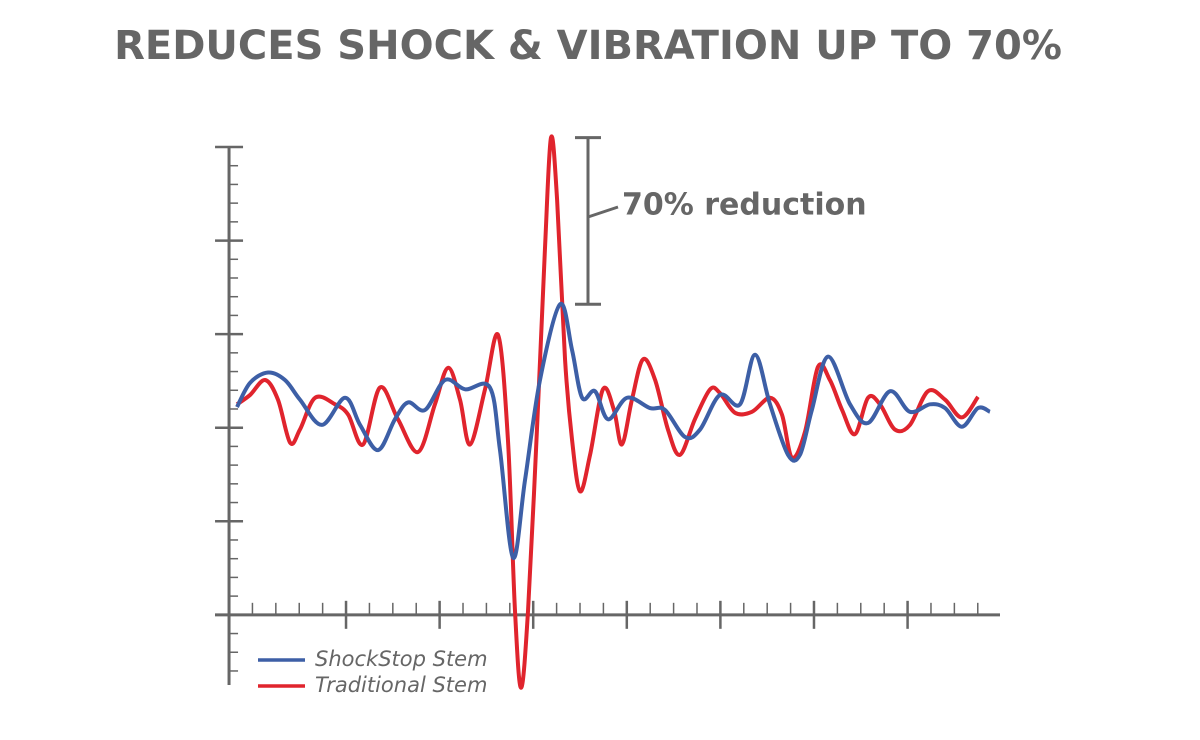 The height and width of the screenshot is (740, 1200). I want to click on bracket-connector, so click(603, 212).